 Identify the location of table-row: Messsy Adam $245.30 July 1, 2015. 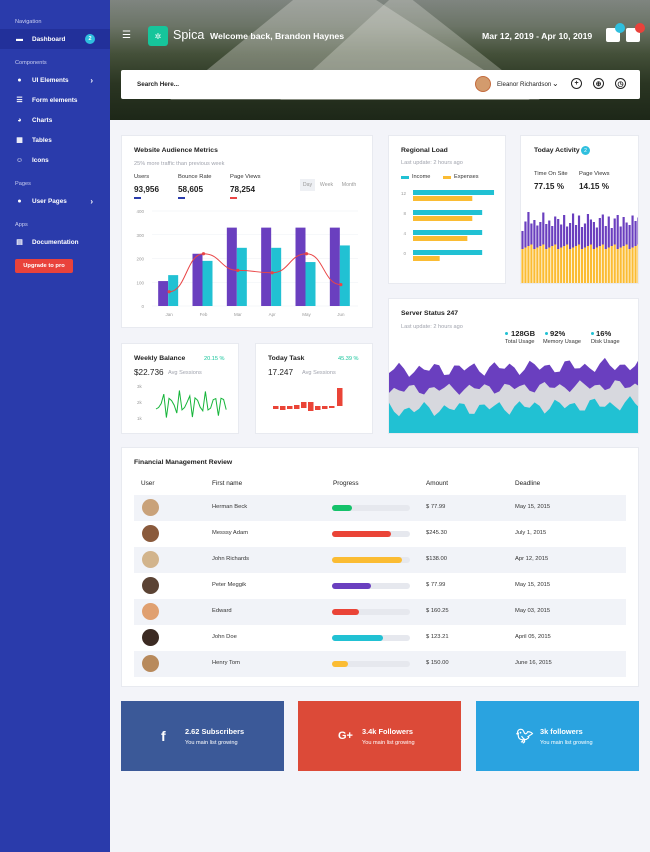
(380, 534).